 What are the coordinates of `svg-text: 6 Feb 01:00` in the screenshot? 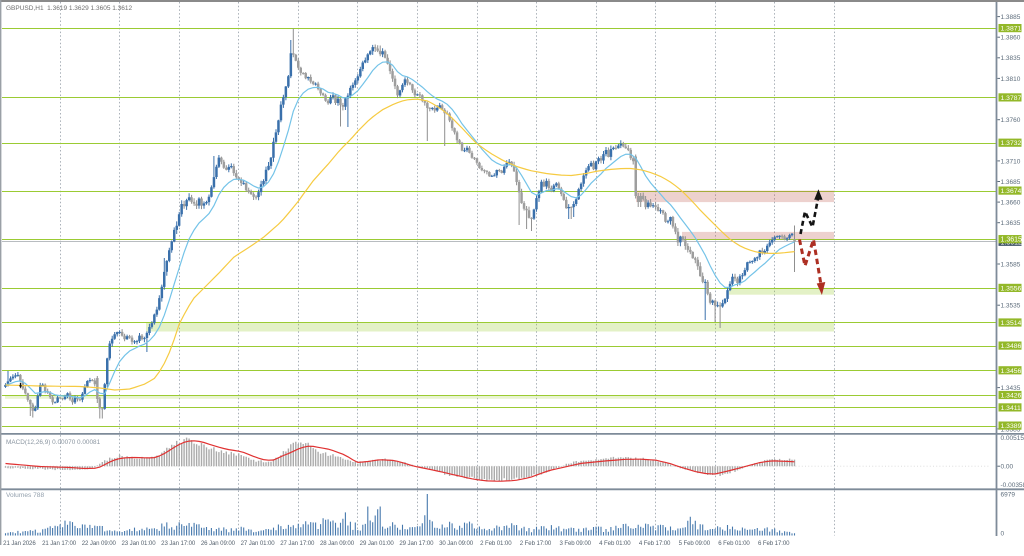 It's located at (734, 543).